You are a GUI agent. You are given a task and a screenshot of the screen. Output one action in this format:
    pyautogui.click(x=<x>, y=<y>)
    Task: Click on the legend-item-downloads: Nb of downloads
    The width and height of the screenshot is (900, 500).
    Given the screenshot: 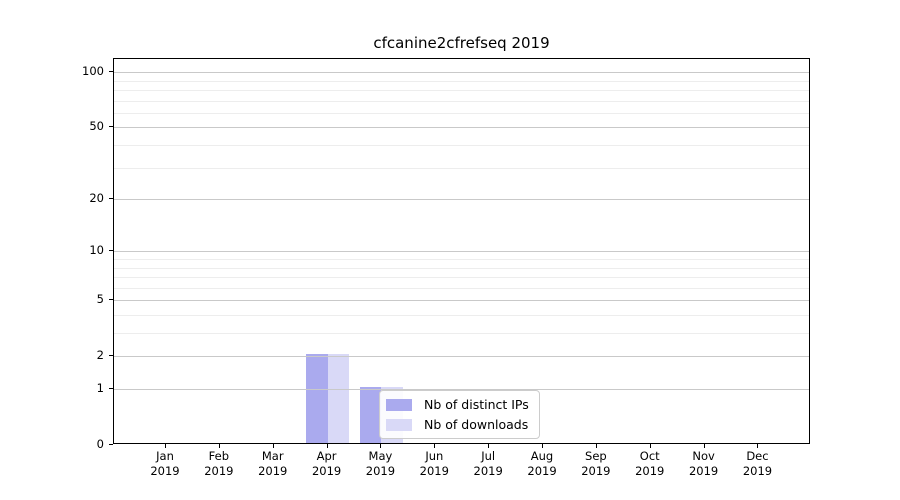 What is the action you would take?
    pyautogui.click(x=457, y=424)
    